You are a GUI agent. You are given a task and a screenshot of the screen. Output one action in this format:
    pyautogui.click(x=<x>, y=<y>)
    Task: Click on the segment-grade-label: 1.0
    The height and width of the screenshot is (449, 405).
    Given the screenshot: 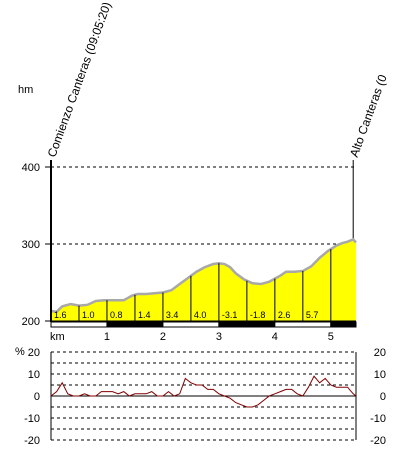 What is the action you would take?
    pyautogui.click(x=88, y=315)
    